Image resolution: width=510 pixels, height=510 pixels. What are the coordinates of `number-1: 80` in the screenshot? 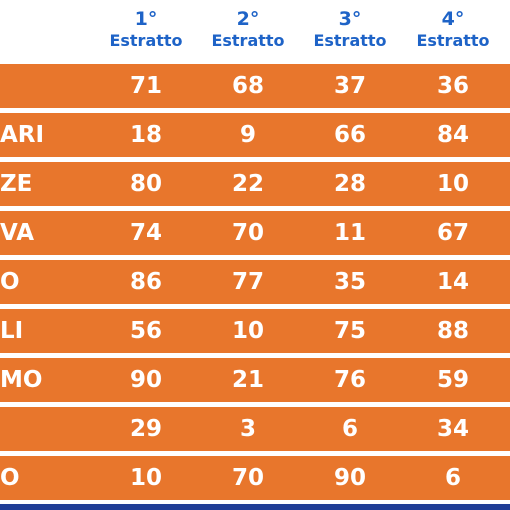 It's located at (145, 184).